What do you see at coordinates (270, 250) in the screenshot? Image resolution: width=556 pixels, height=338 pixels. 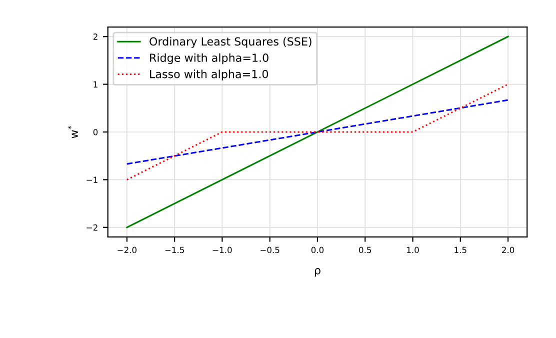 I see `x-tick-label: −0.5` at bounding box center [270, 250].